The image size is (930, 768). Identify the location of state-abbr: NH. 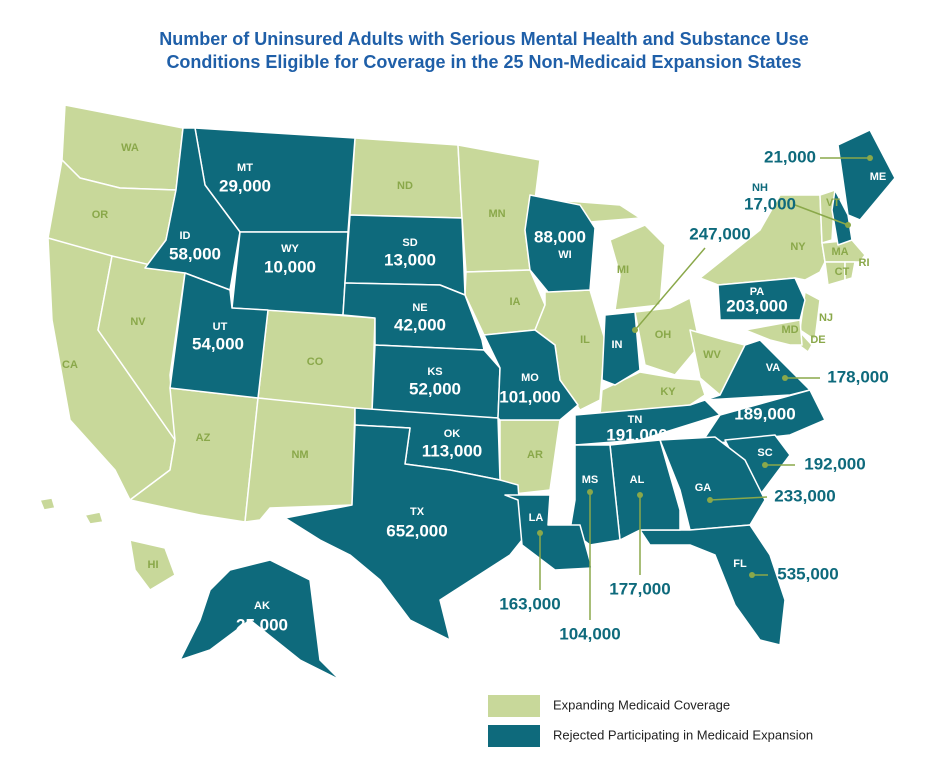
(760, 188).